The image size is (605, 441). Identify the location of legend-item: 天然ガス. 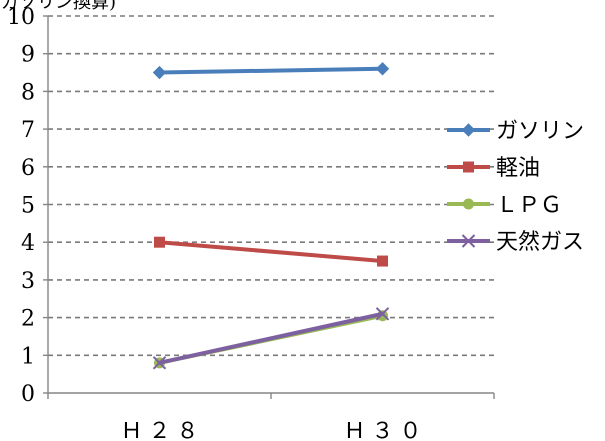
(515, 242).